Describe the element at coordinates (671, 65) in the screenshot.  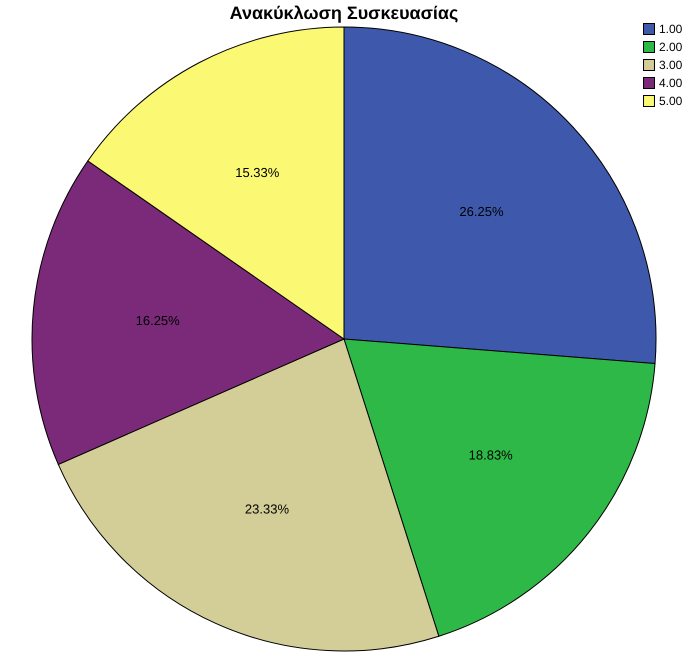
I see `legend-label: 3.00` at that location.